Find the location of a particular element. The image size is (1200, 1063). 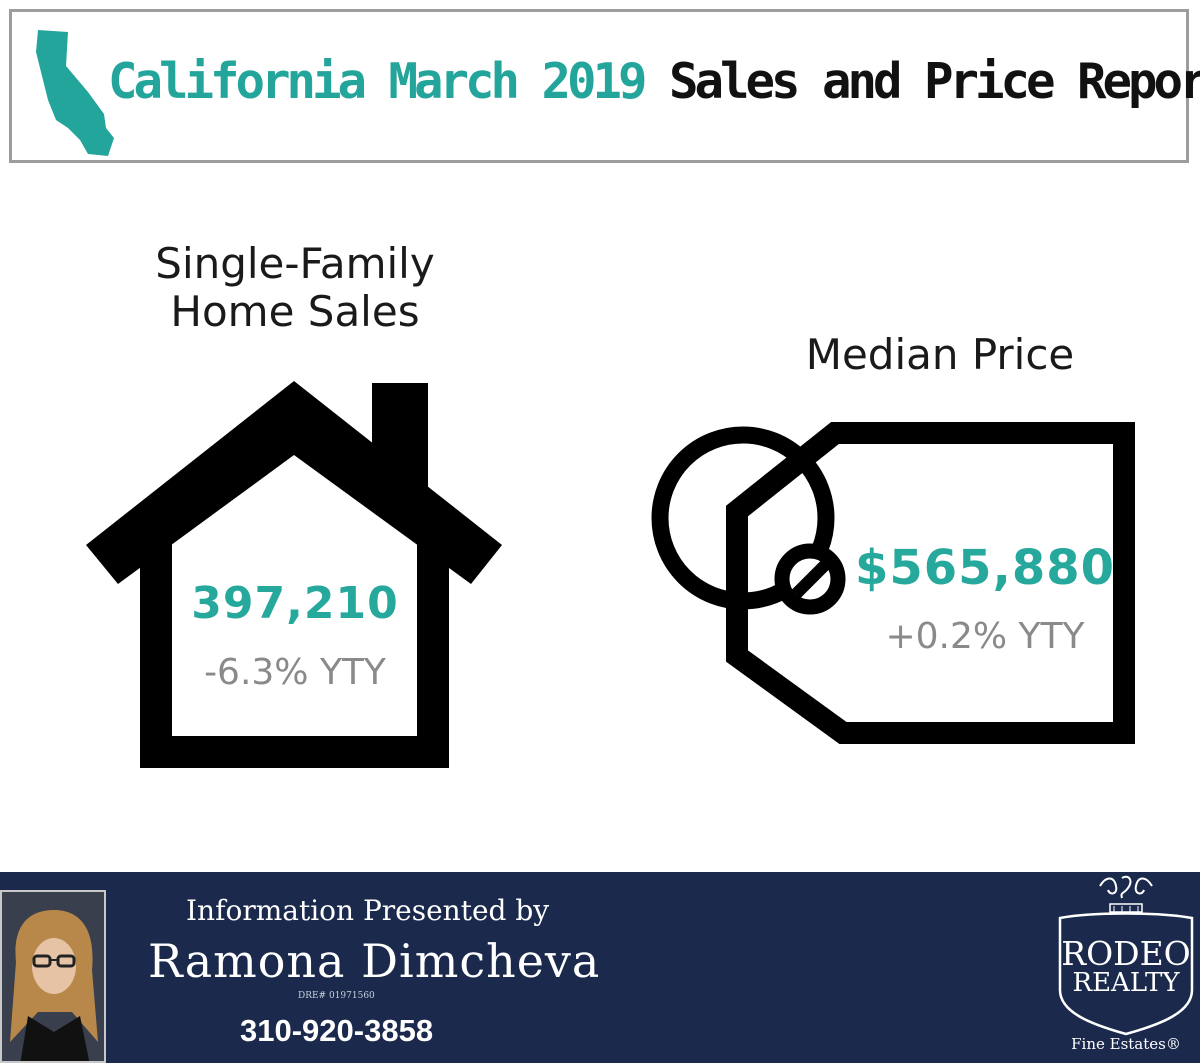

agent-dre-number: DRE# 01971560 is located at coordinates (336, 996).